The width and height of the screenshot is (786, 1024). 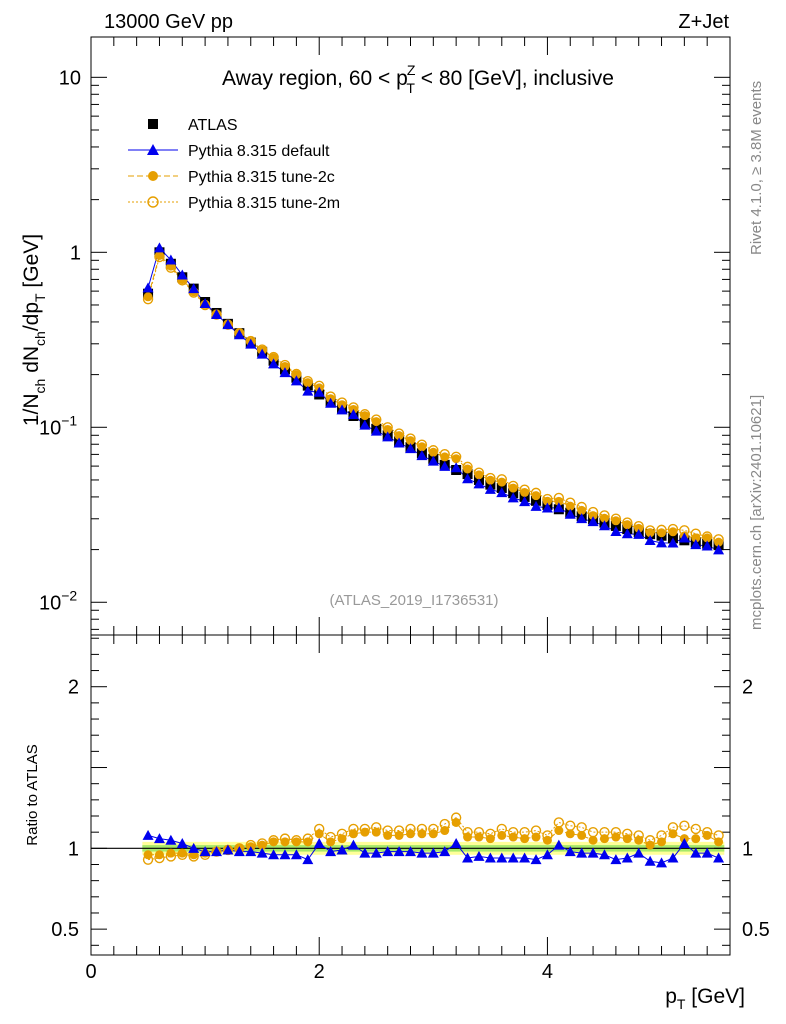 I want to click on mcplots-reference-label: mcplots.cern.ch [arXiv:2401.10621], so click(x=756, y=512).